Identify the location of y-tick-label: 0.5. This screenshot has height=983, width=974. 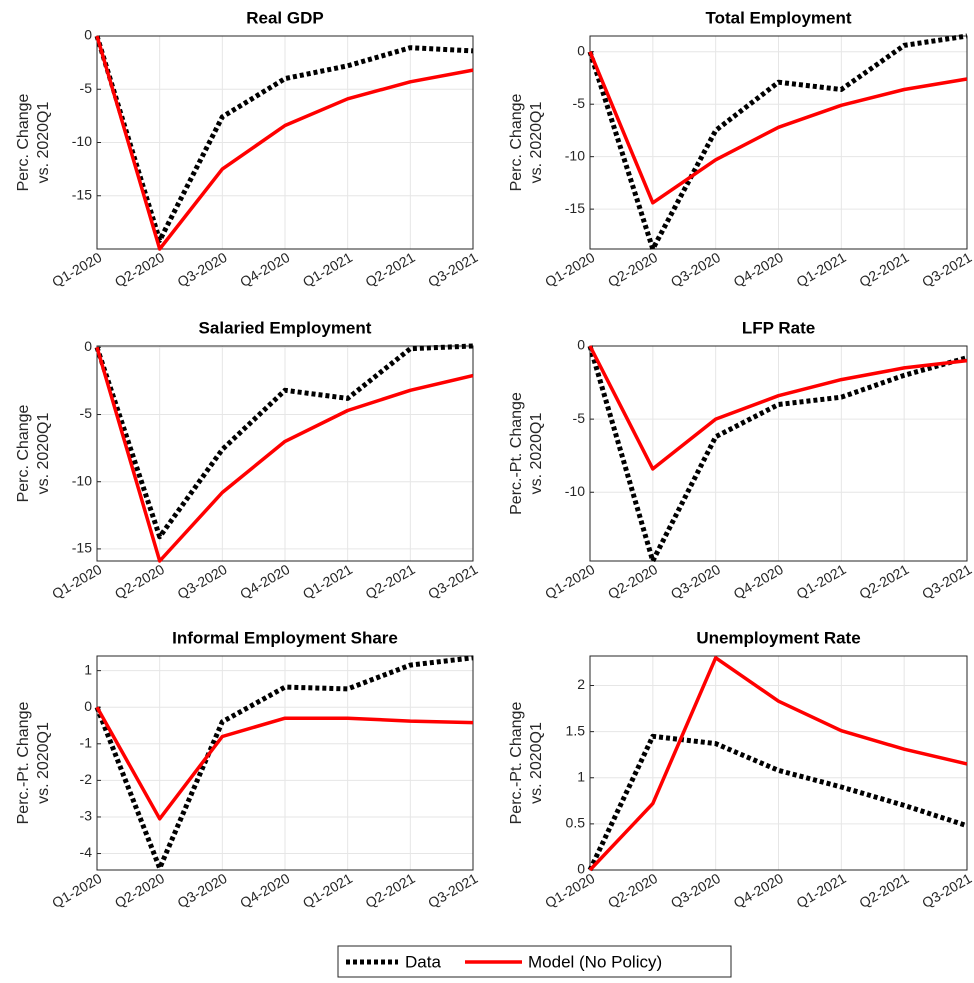
(576, 823).